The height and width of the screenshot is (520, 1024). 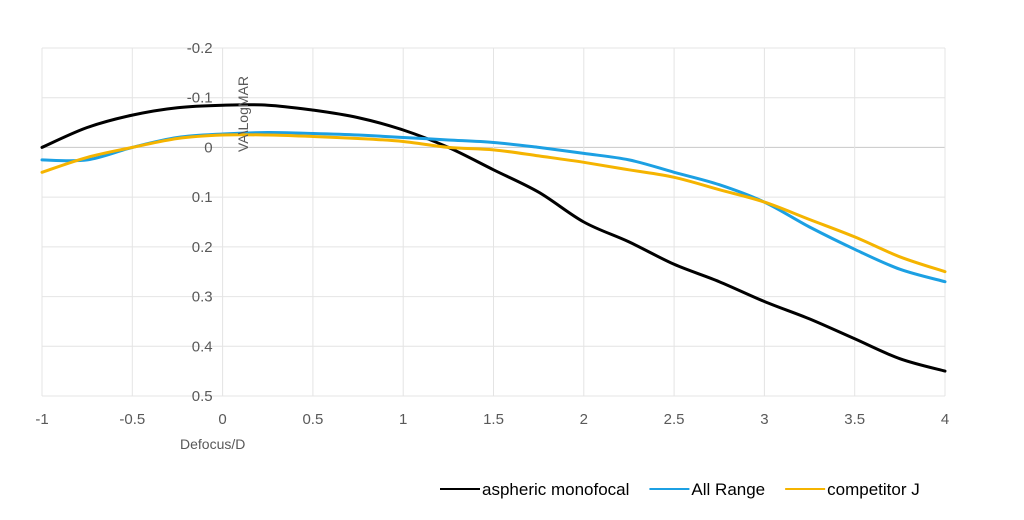 I want to click on x-tick-label: 4, so click(x=945, y=419).